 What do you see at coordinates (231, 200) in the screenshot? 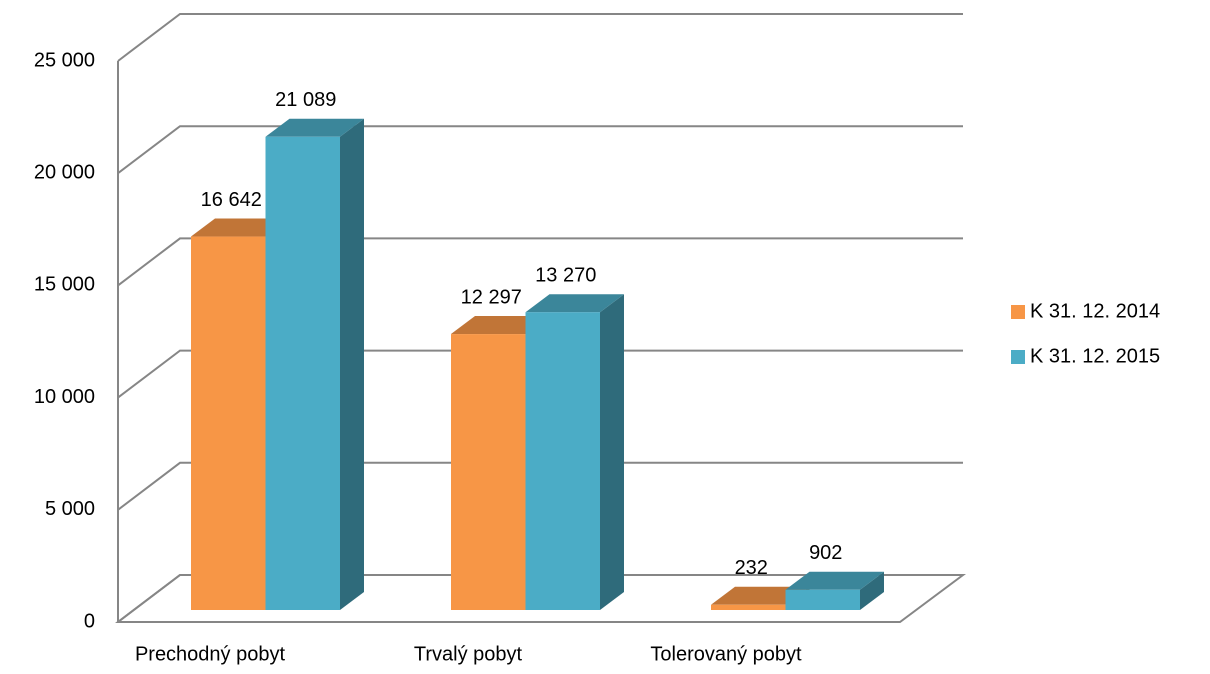
I see `value-label: 16 642` at bounding box center [231, 200].